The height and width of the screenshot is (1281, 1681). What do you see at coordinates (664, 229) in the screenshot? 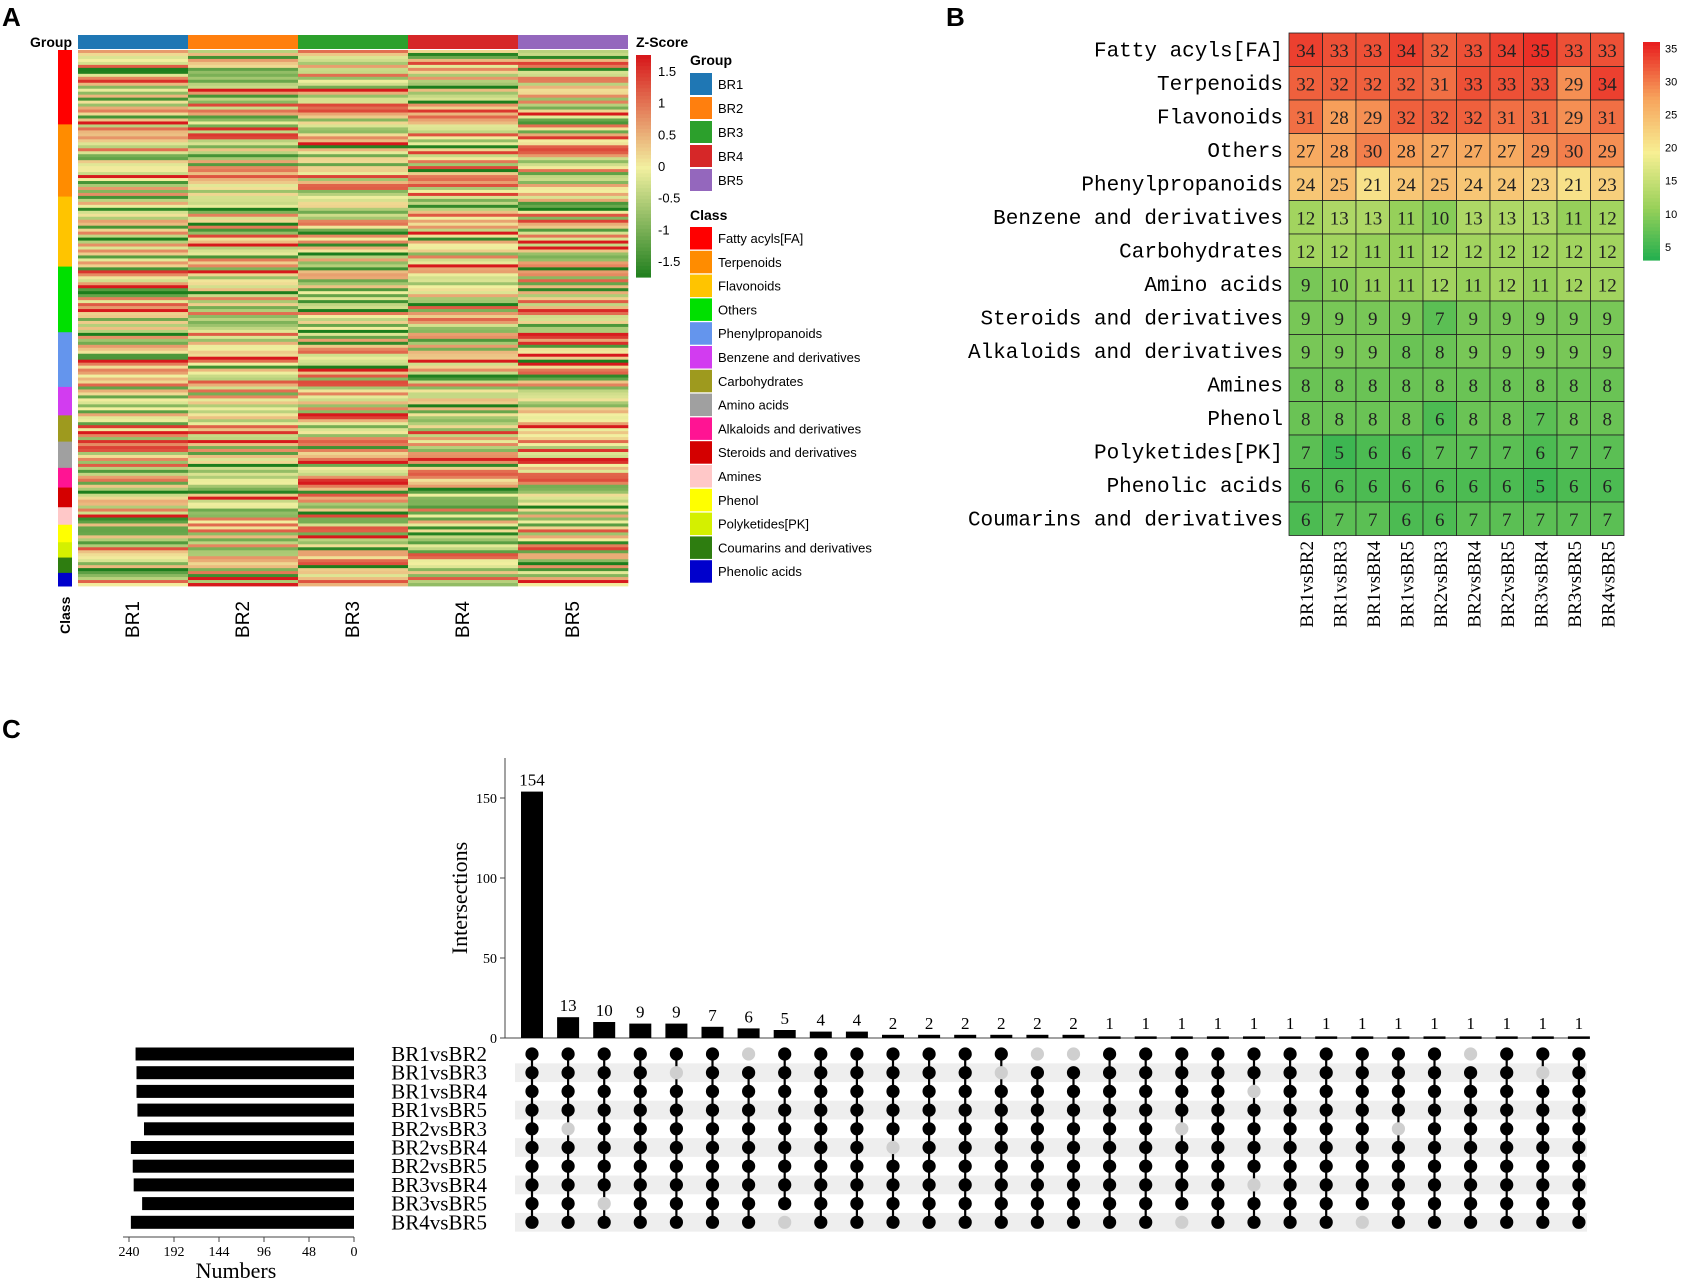
I see `zscore-tick-label: -1` at bounding box center [664, 229].